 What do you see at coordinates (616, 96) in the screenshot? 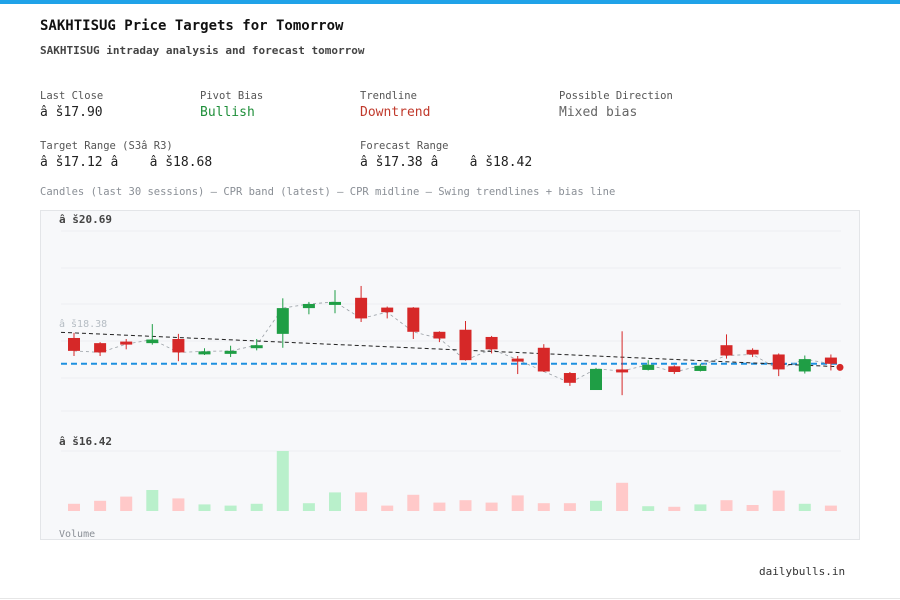
I see `stat-label: Possible Direction` at bounding box center [616, 96].